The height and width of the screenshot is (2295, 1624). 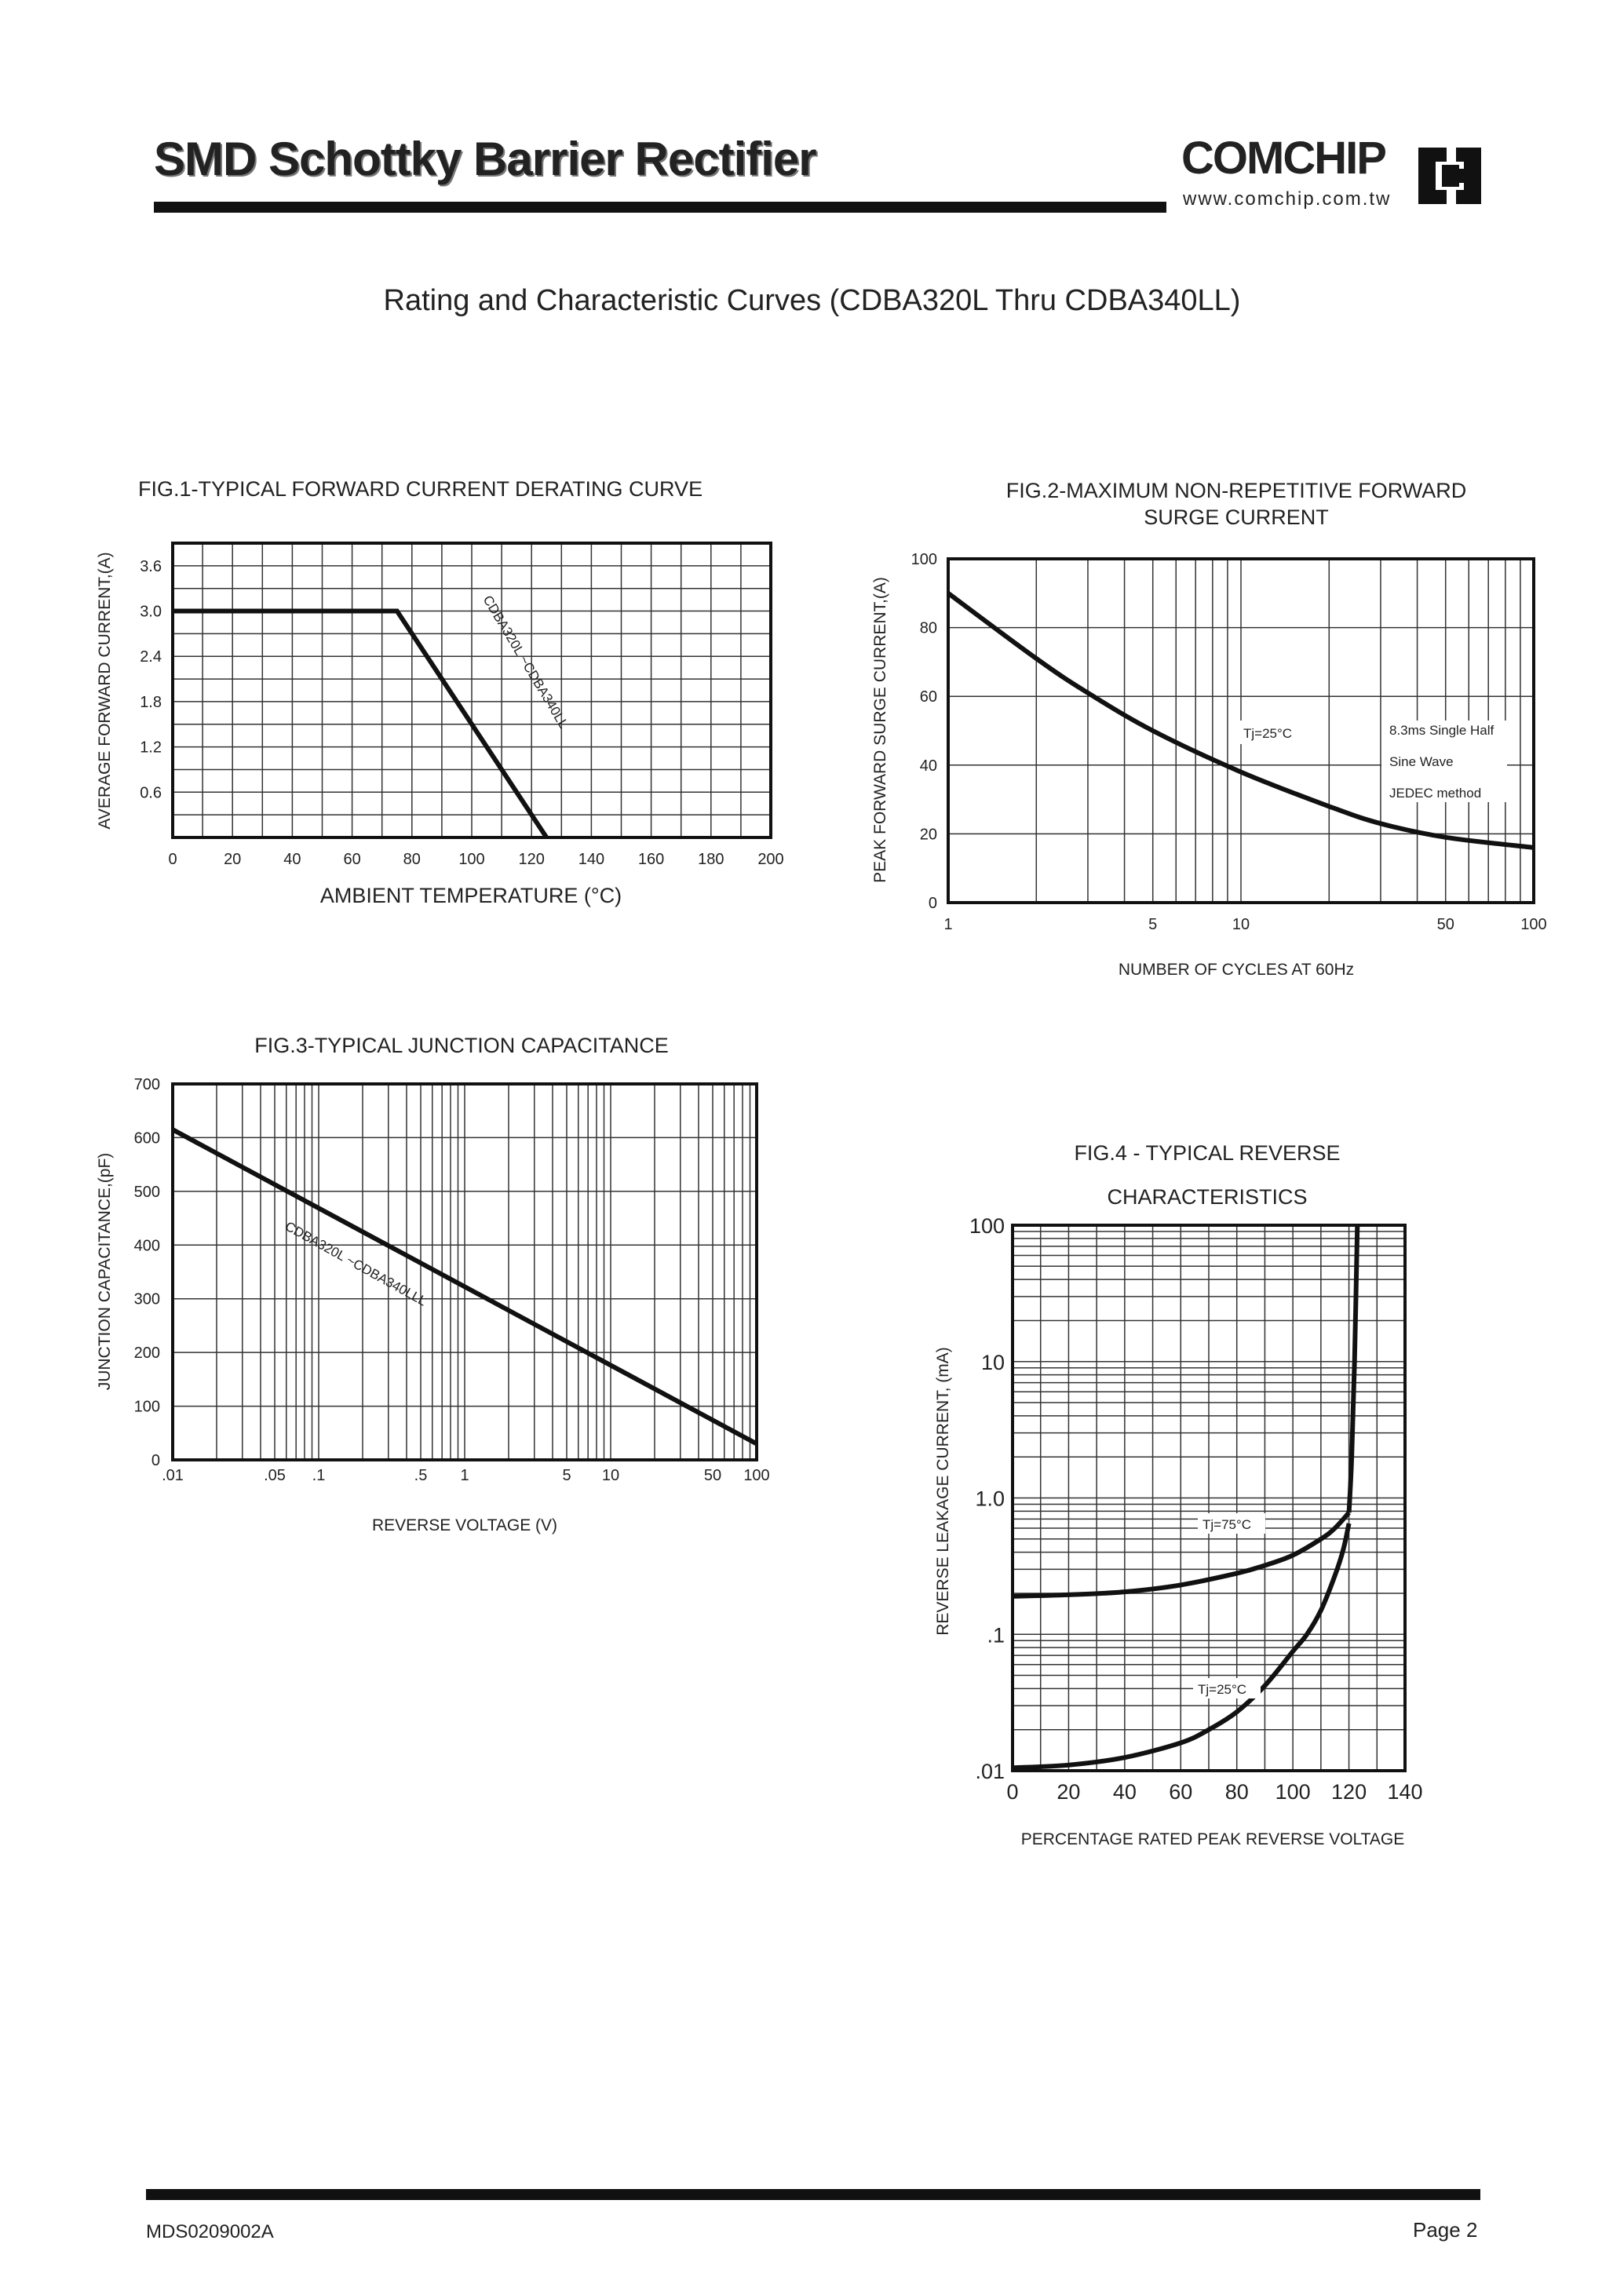 I want to click on fig2-x-ticks: 1 5 10 50 100, so click(x=1245, y=924).